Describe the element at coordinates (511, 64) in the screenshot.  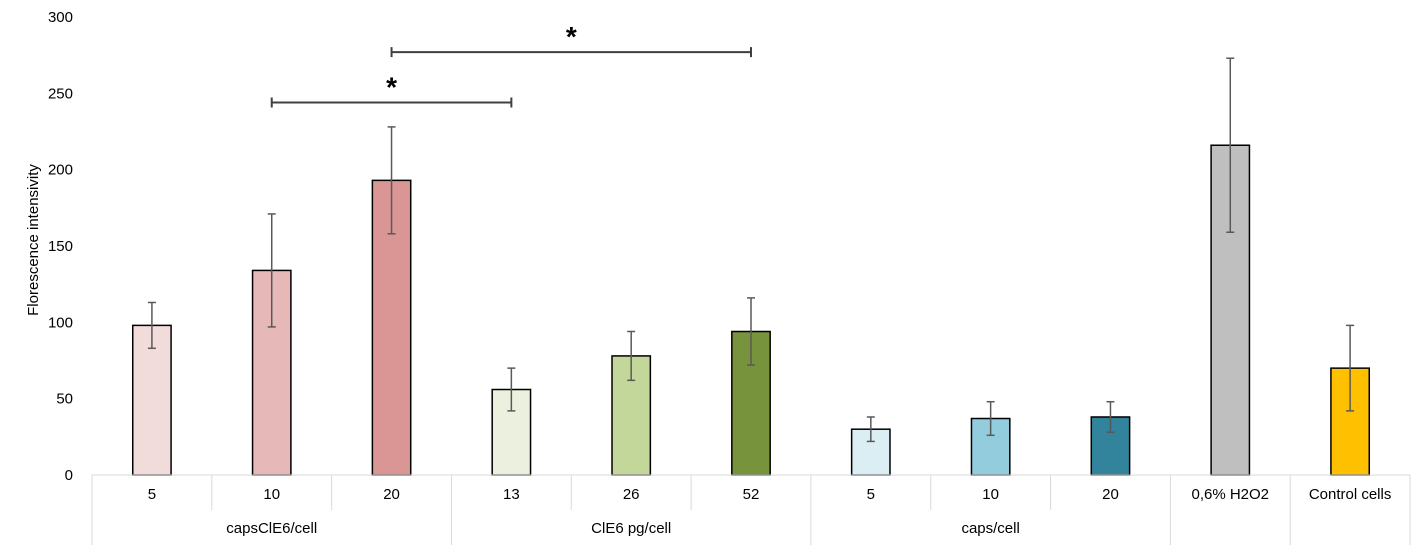
I see `significance-layer: **` at that location.